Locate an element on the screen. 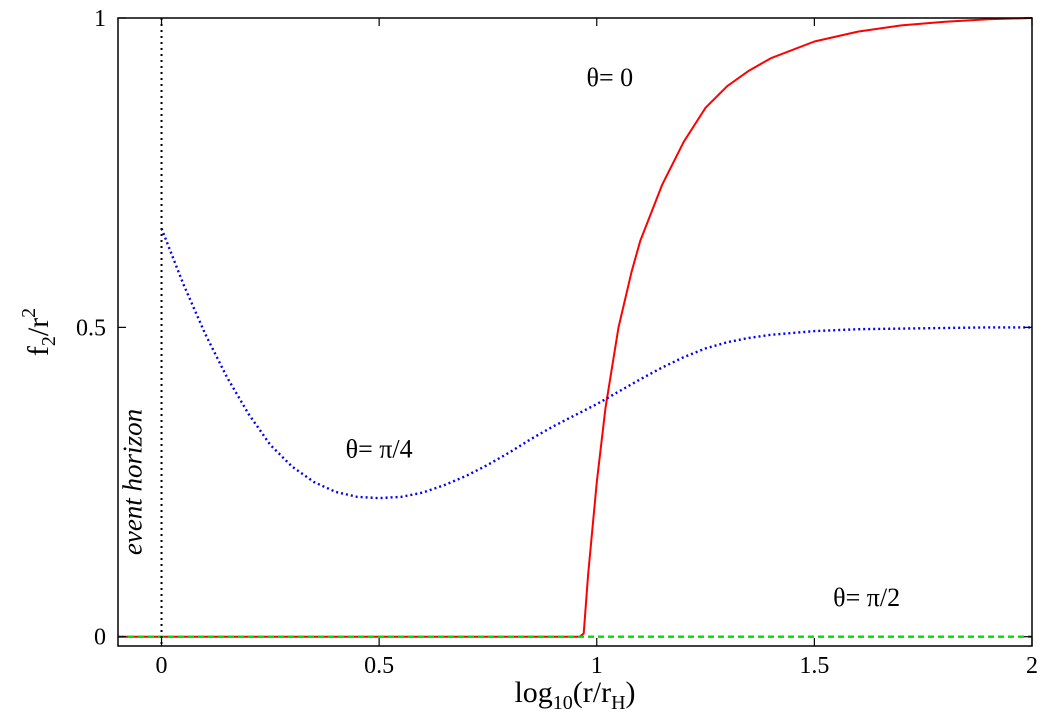 This screenshot has height=721, width=1048. x-axis-label-sub10: 10 is located at coordinates (563, 703).